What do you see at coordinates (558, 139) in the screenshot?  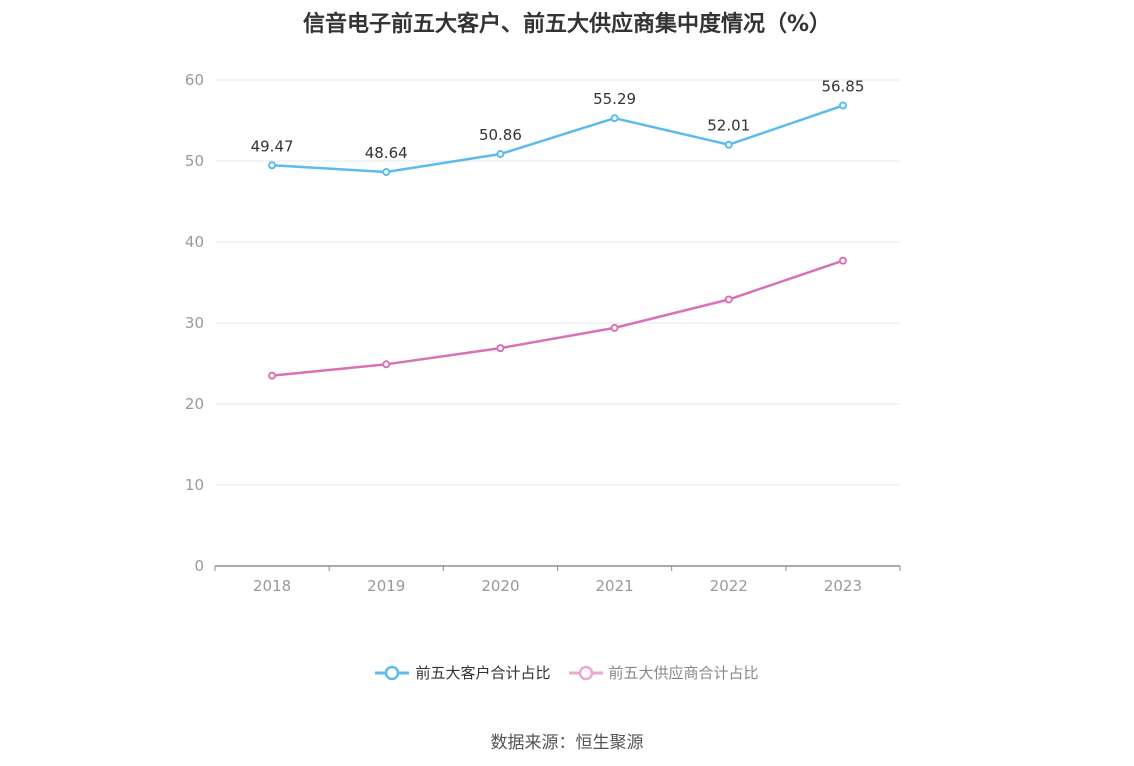 I see `series-line-customer` at bounding box center [558, 139].